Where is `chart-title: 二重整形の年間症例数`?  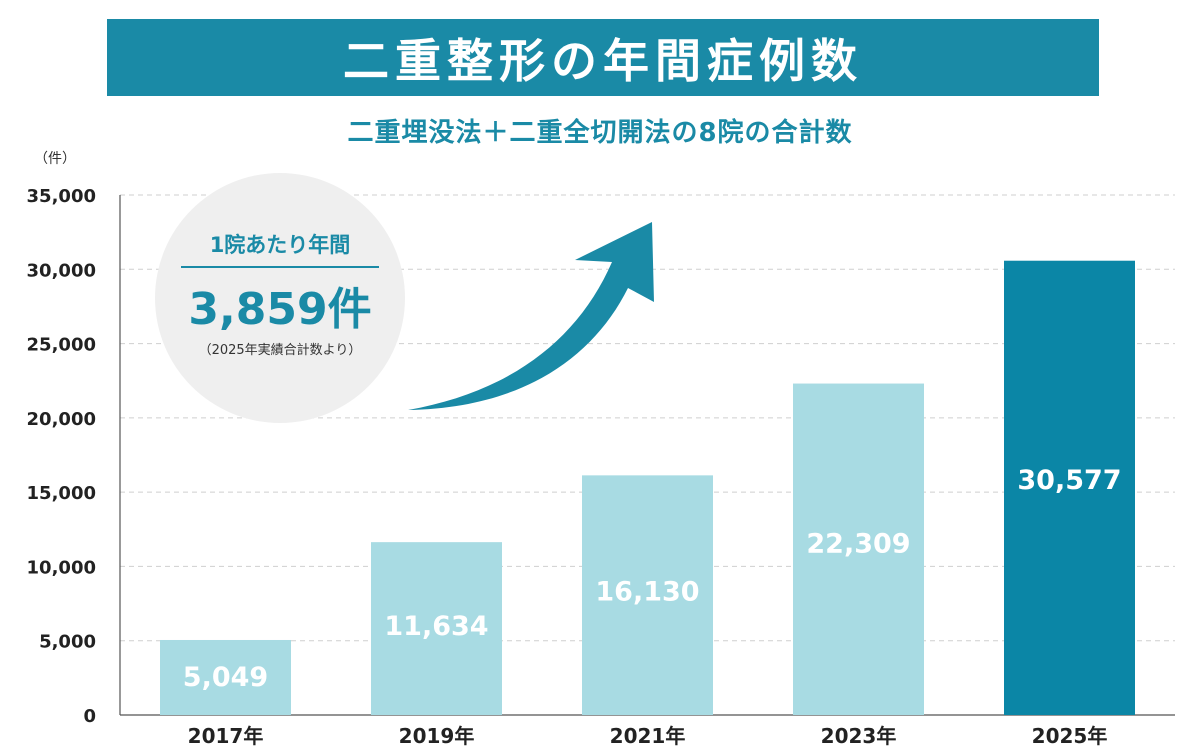
chart-title: 二重整形の年間症例数 is located at coordinates (603, 60).